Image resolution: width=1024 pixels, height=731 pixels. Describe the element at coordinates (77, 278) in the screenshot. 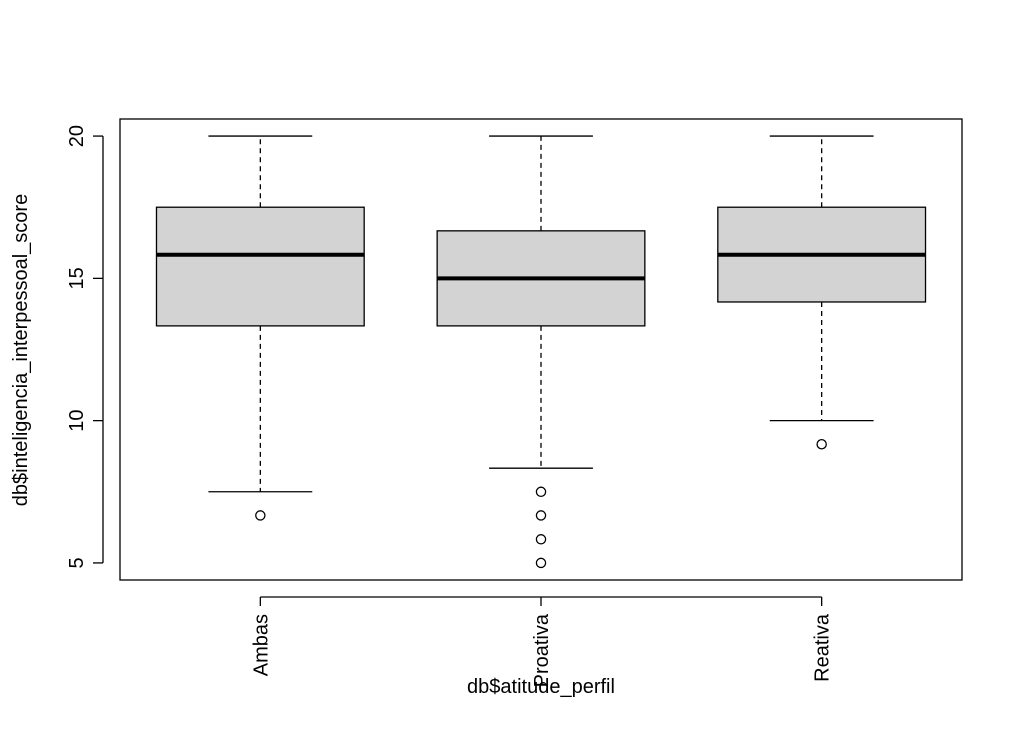

I see `y-tick-label: 15` at that location.